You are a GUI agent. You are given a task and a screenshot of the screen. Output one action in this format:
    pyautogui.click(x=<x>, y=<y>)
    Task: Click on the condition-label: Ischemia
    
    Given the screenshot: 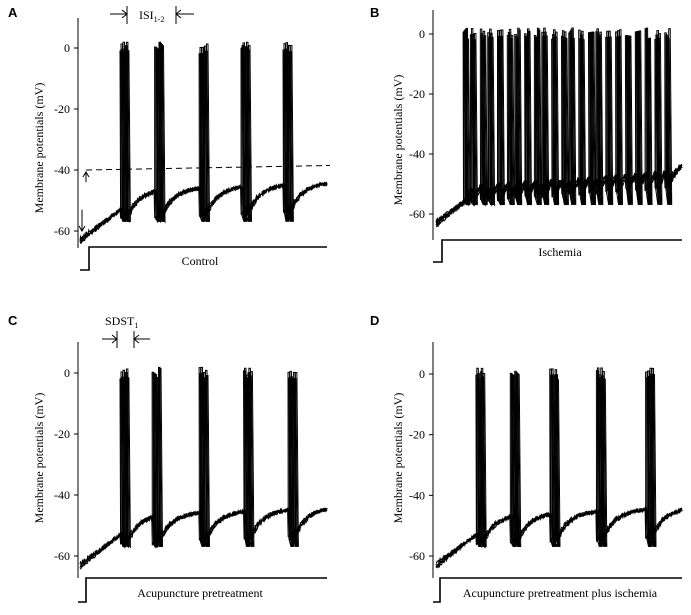 What is the action you would take?
    pyautogui.click(x=560, y=252)
    